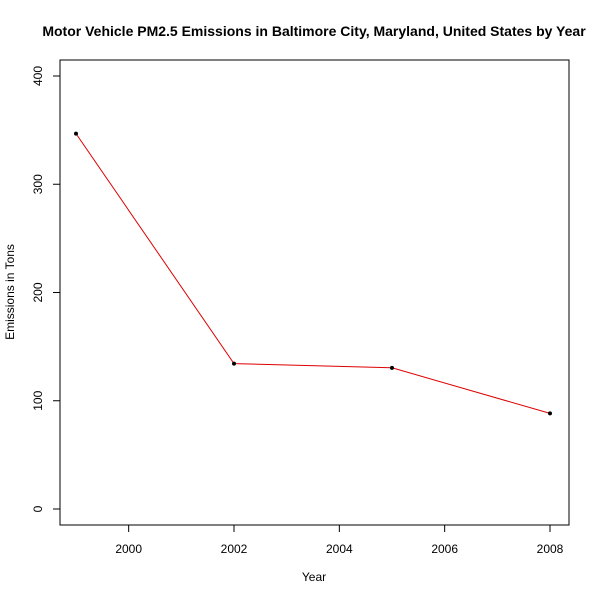 The width and height of the screenshot is (600, 605). What do you see at coordinates (128, 549) in the screenshot?
I see `x-tick-label: 2000` at bounding box center [128, 549].